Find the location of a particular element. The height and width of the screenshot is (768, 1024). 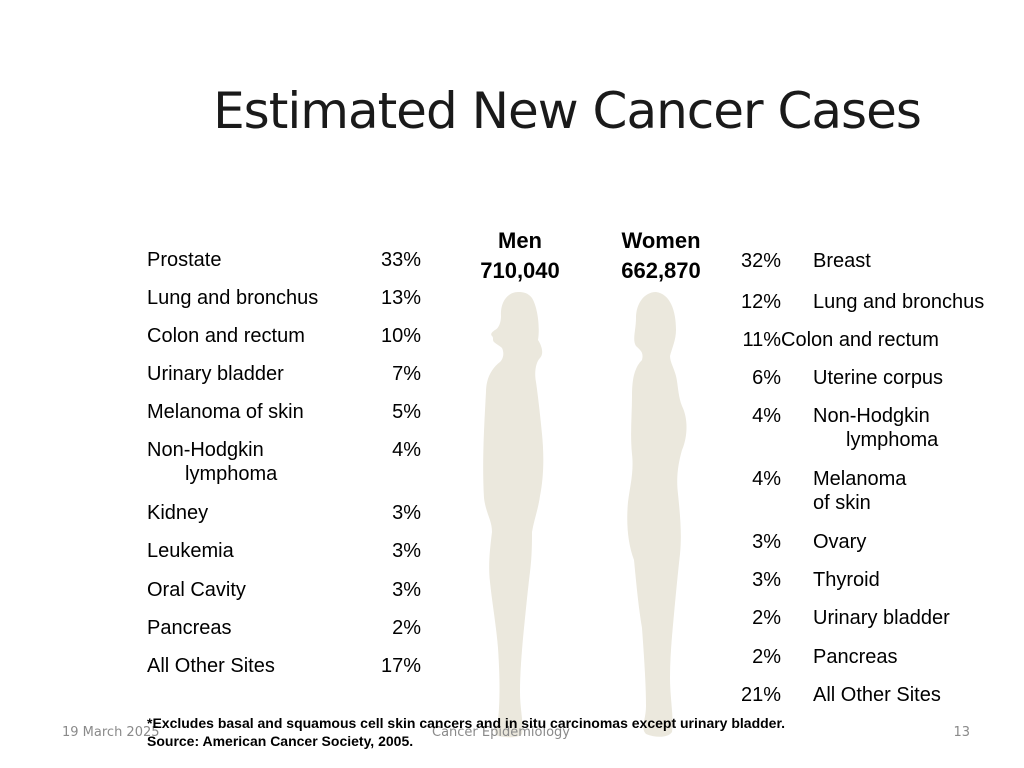

men-header: Men 710,040 is located at coordinates (520, 256).